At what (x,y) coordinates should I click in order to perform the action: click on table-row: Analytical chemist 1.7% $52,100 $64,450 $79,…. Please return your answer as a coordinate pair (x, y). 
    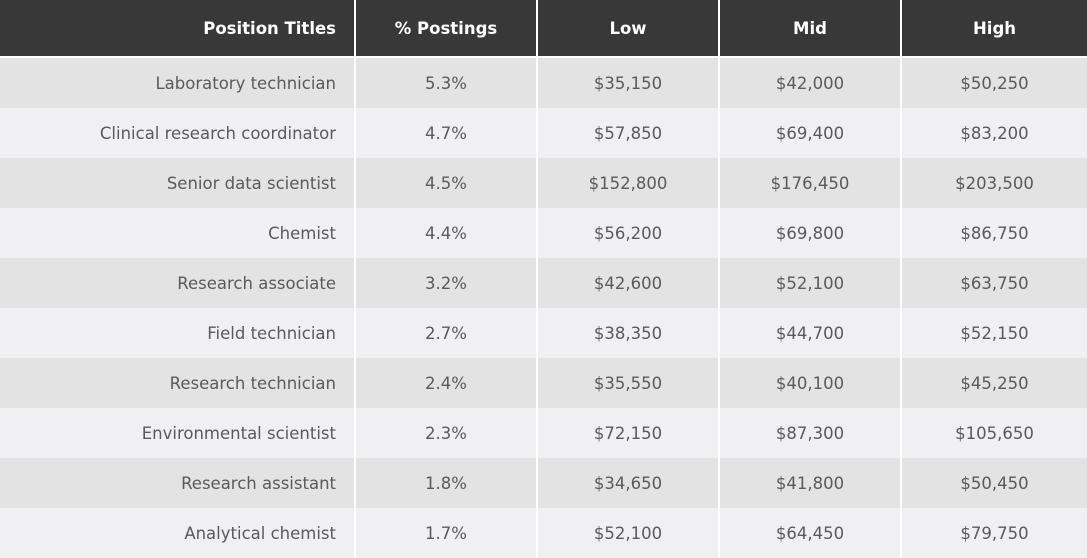
    Looking at the image, I should click on (543, 533).